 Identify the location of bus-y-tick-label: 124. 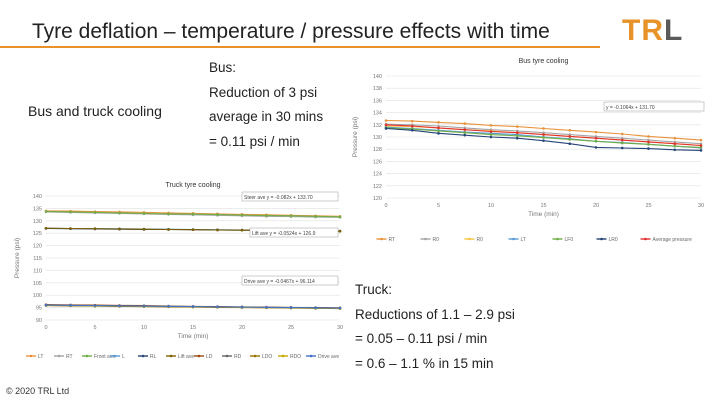
(377, 175).